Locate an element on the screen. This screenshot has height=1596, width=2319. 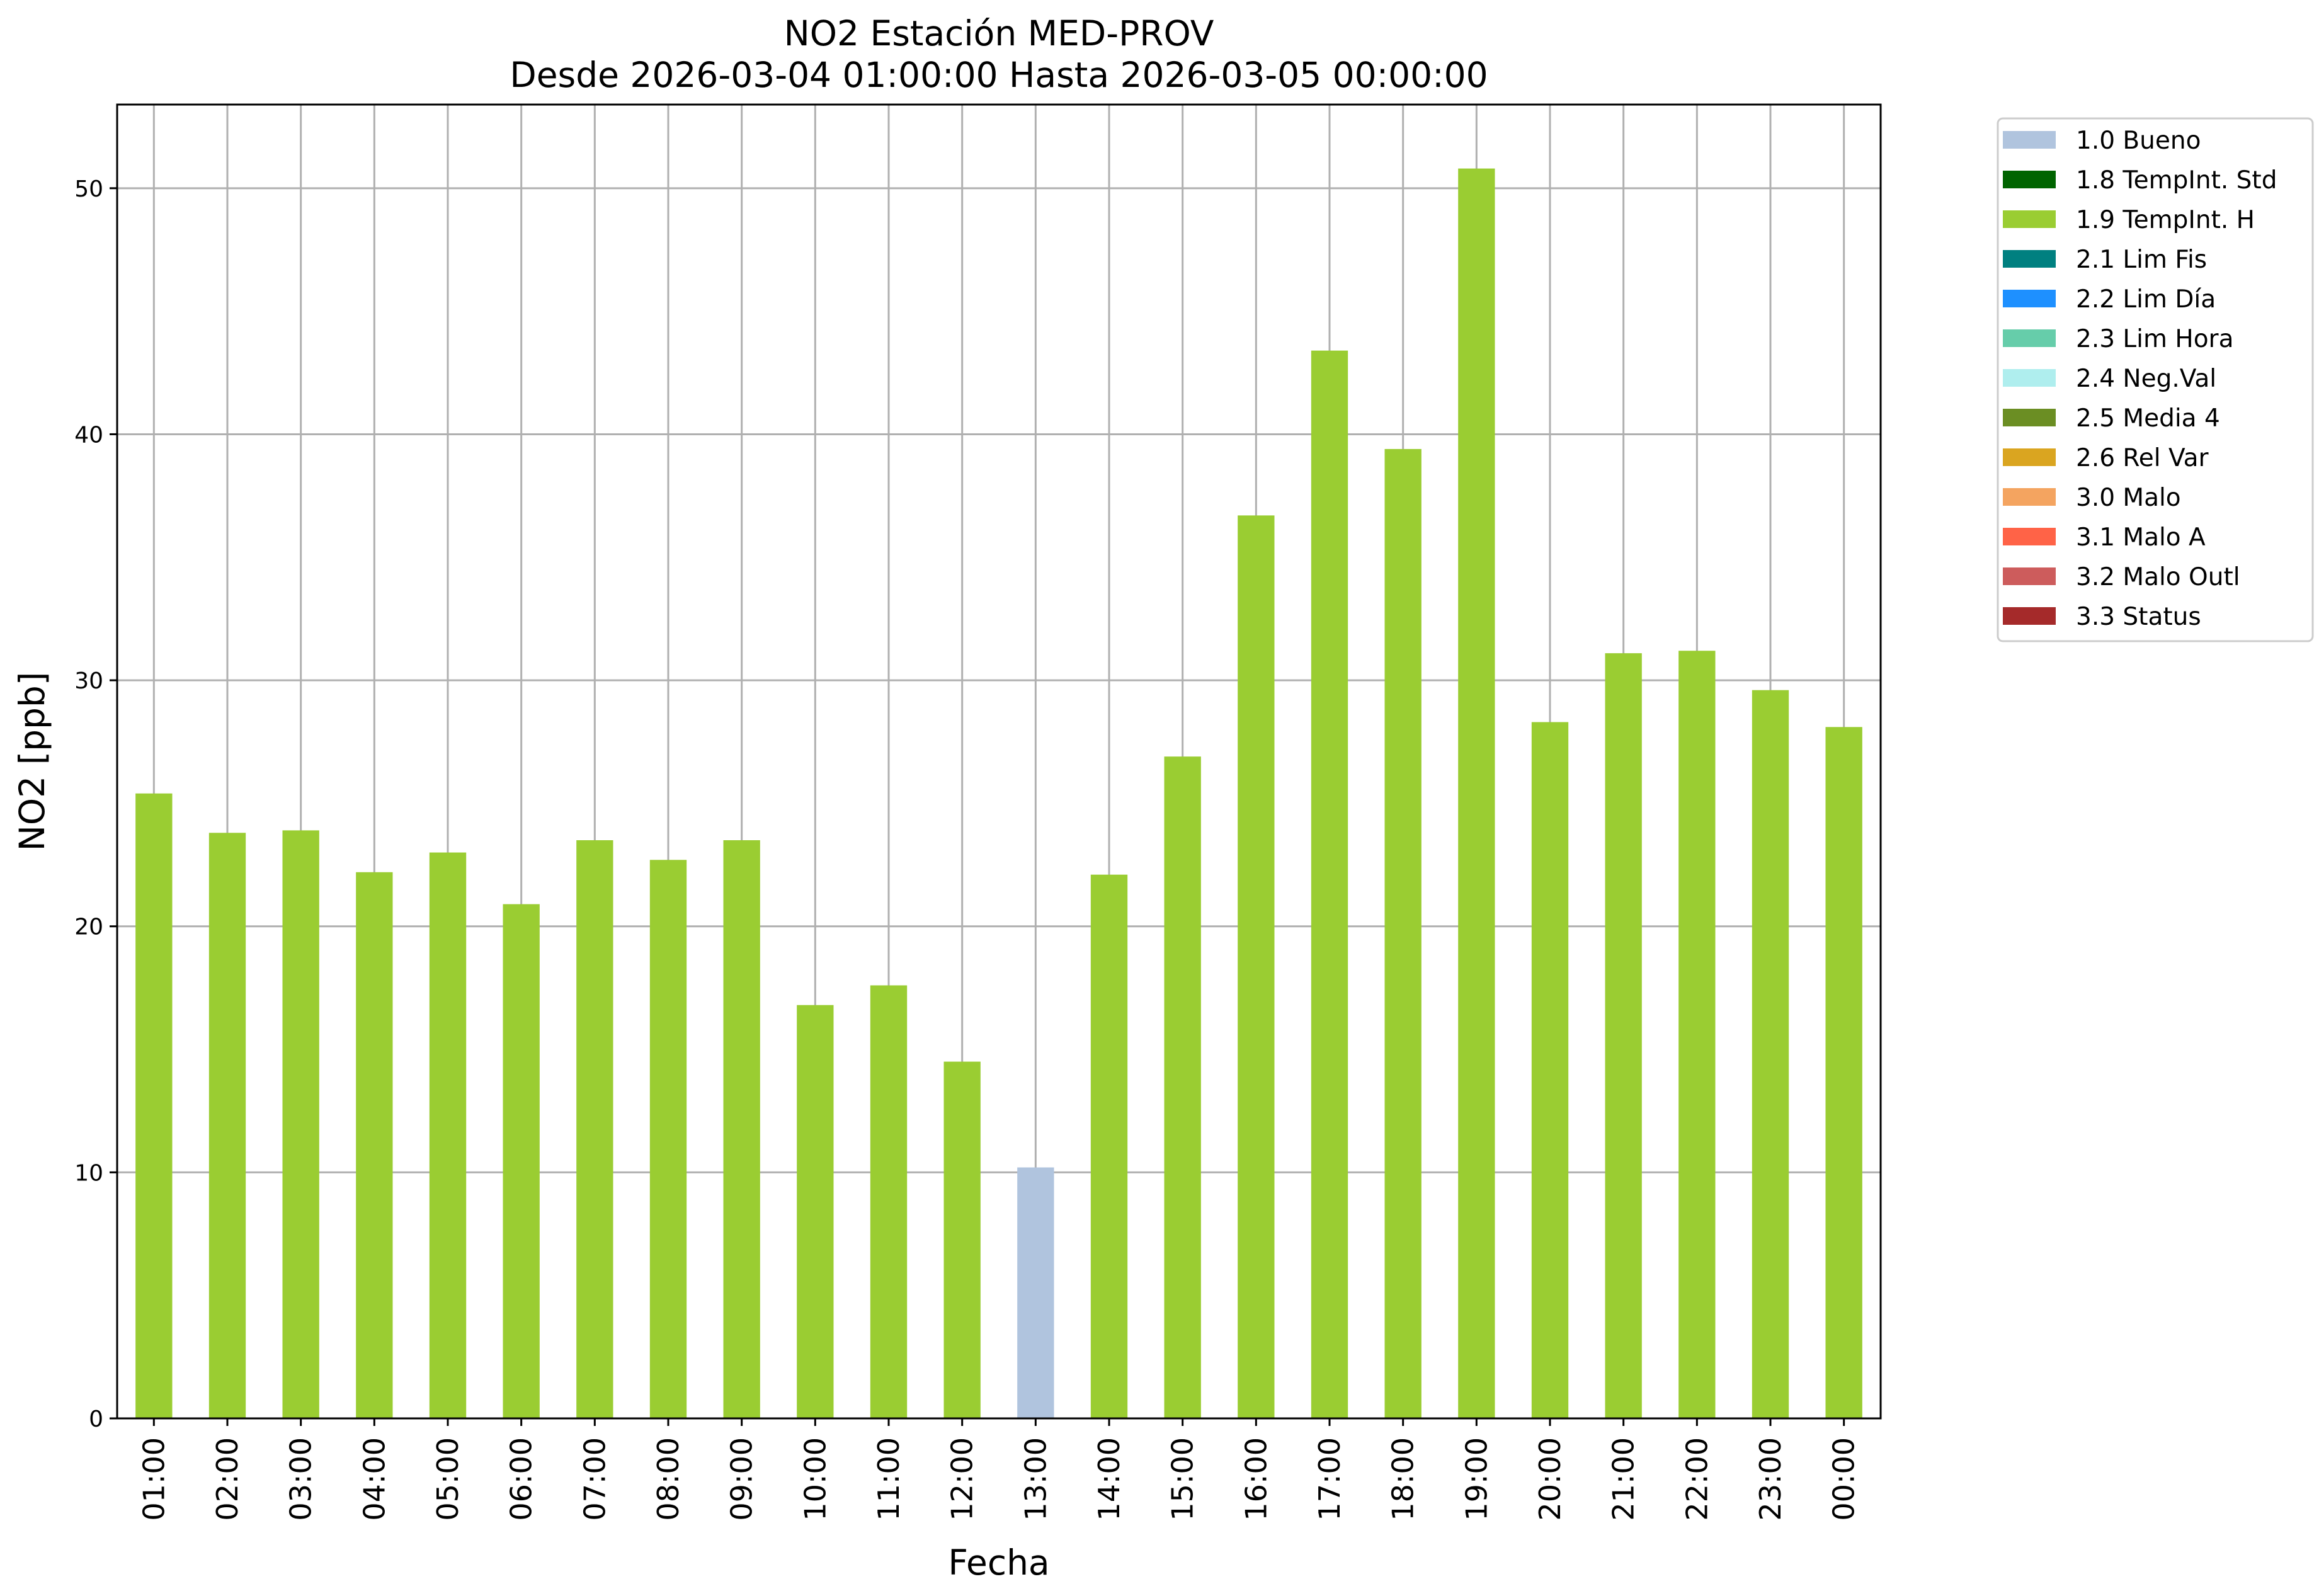
x-tick-label: 01:00 is located at coordinates (154, 1479).